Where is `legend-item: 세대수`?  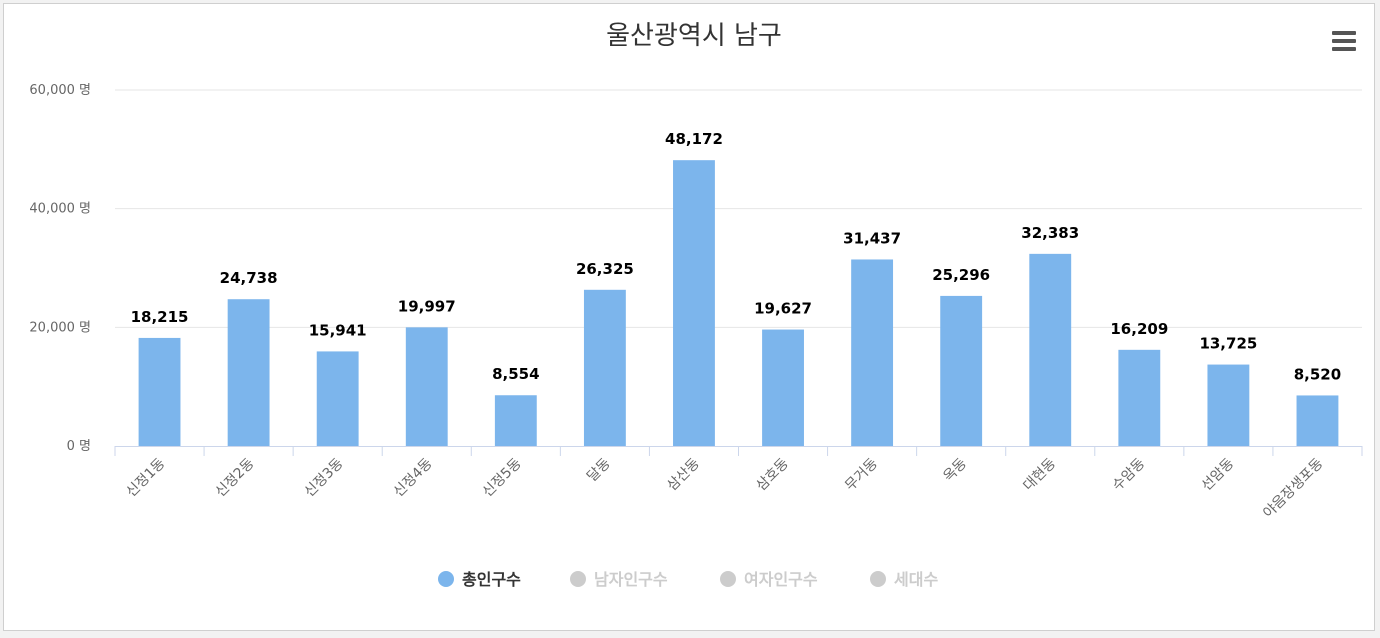
legend-item: 세대수 is located at coordinates (904, 579).